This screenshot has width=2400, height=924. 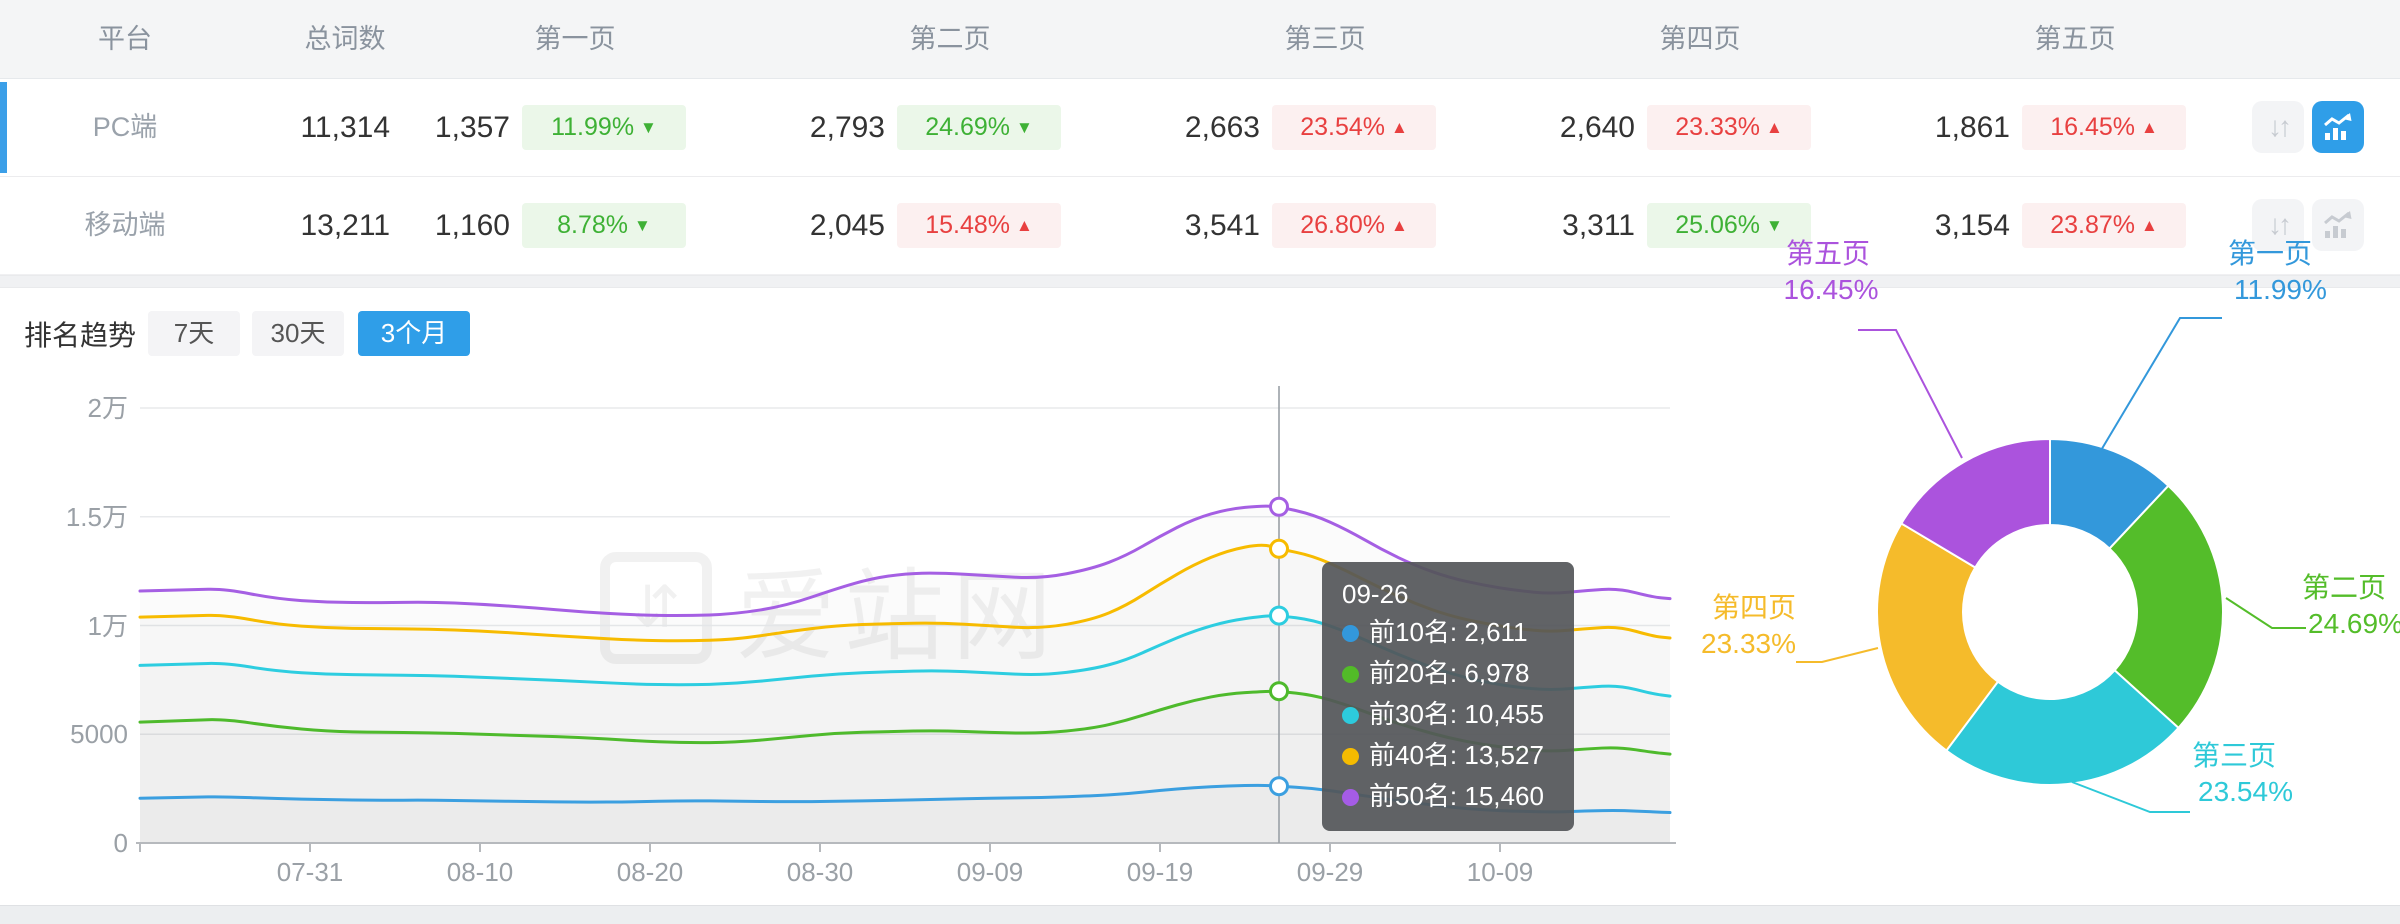 What do you see at coordinates (1375, 594) in the screenshot?
I see `tooltip-date: 09-26` at bounding box center [1375, 594].